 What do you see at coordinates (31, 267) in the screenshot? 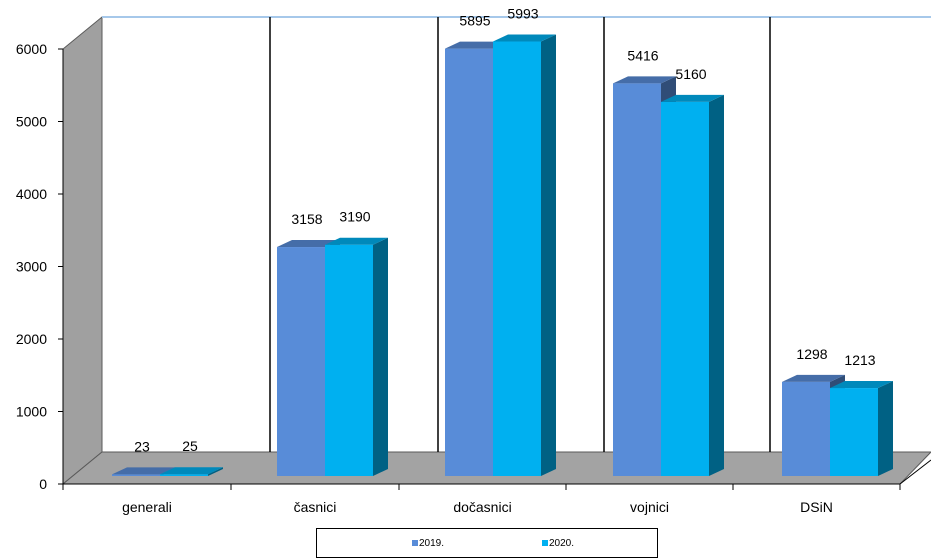
I see `y-tick-label: 3000` at bounding box center [31, 267].